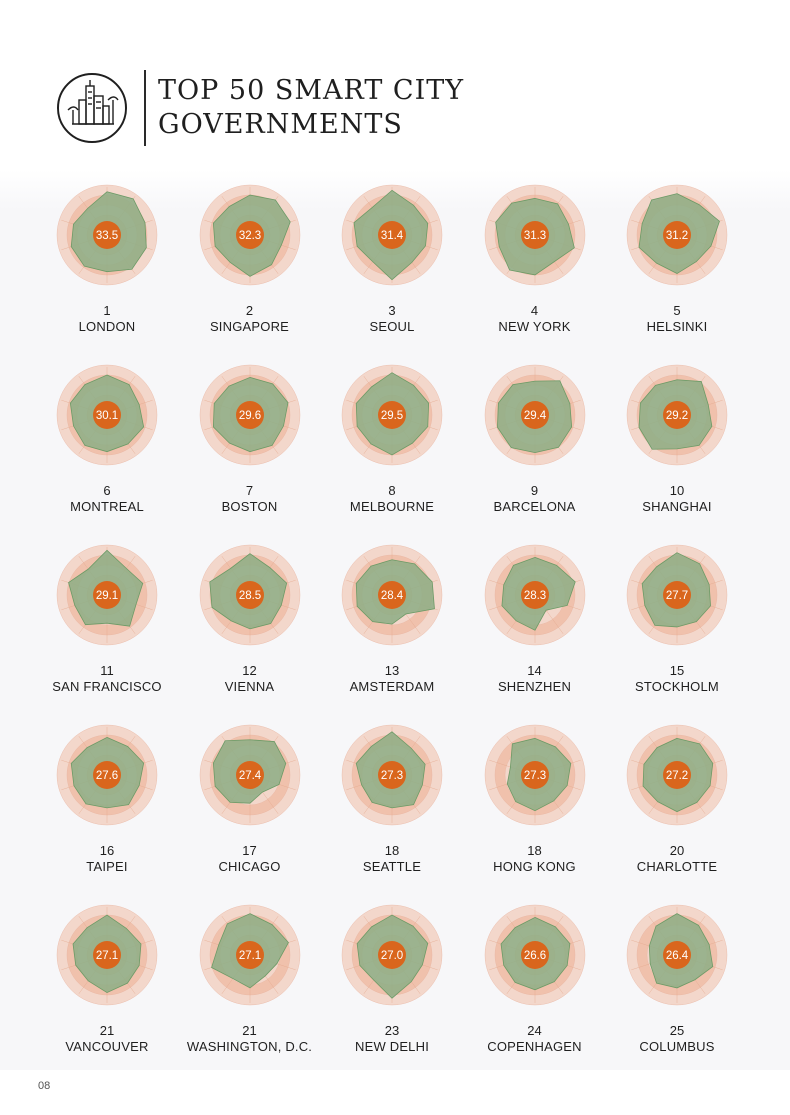 This screenshot has height=1115, width=790. Describe the element at coordinates (392, 440) in the screenshot. I see `city-radar-item: 29.5 8 MELBOURNE` at that location.